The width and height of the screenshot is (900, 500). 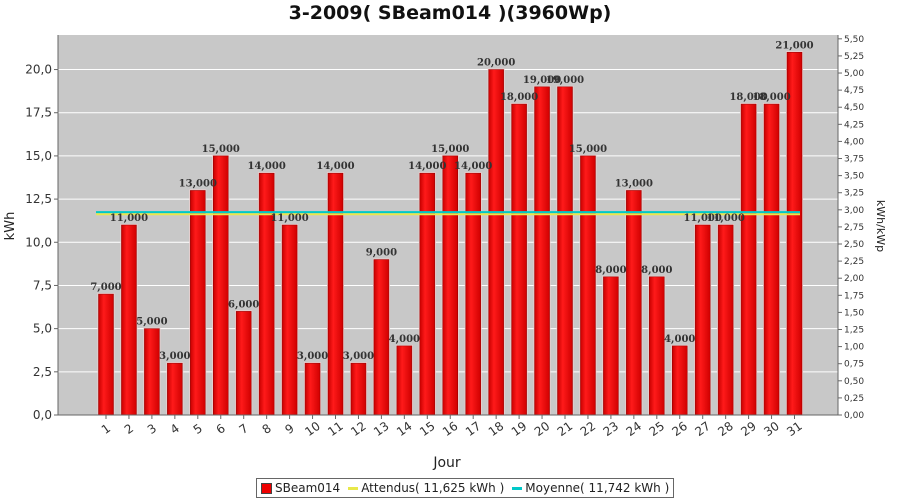 What do you see at coordinates (854, 74) in the screenshot?
I see `y-right-tick-label: 5,00` at bounding box center [854, 74].